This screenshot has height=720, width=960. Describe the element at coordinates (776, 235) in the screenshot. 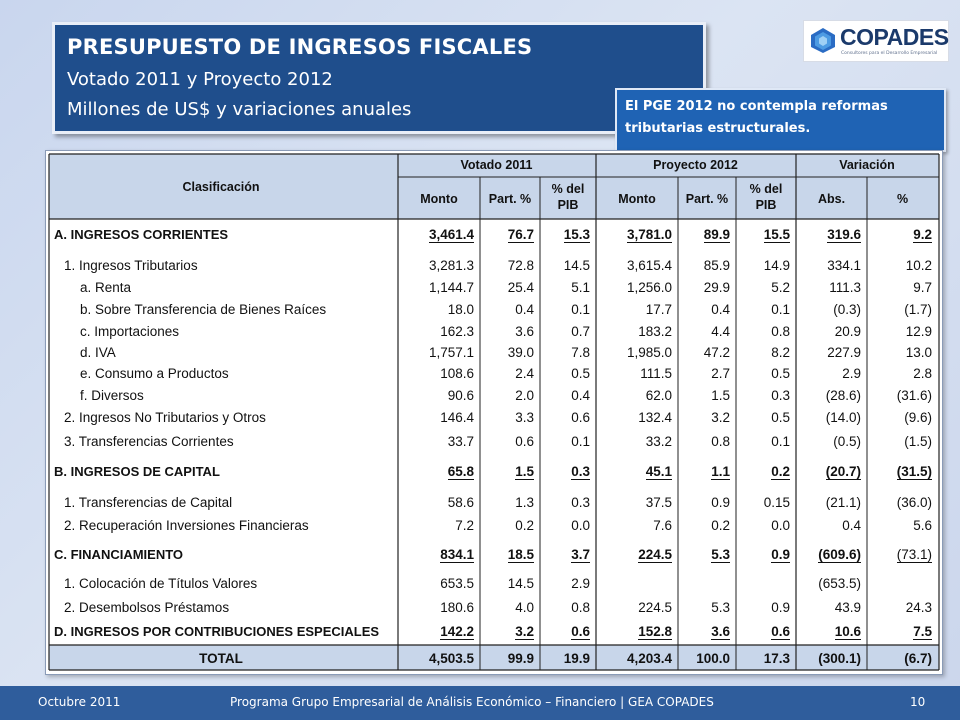

I see `table-cell: 15.5` at that location.